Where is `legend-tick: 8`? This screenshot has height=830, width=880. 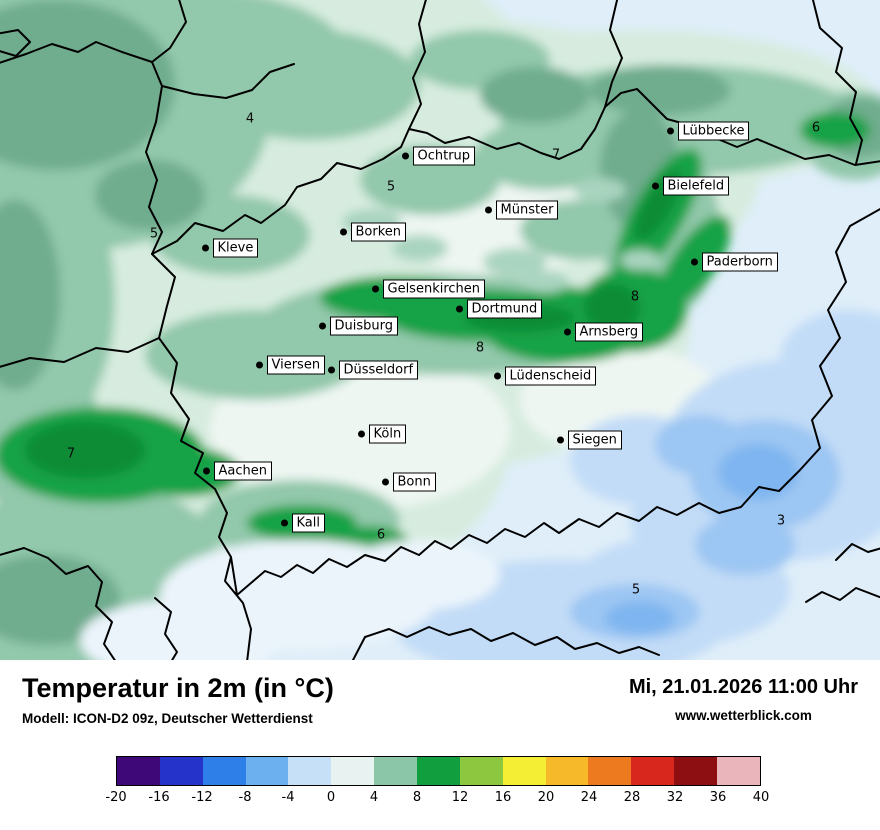
legend-tick: 8 is located at coordinates (417, 797).